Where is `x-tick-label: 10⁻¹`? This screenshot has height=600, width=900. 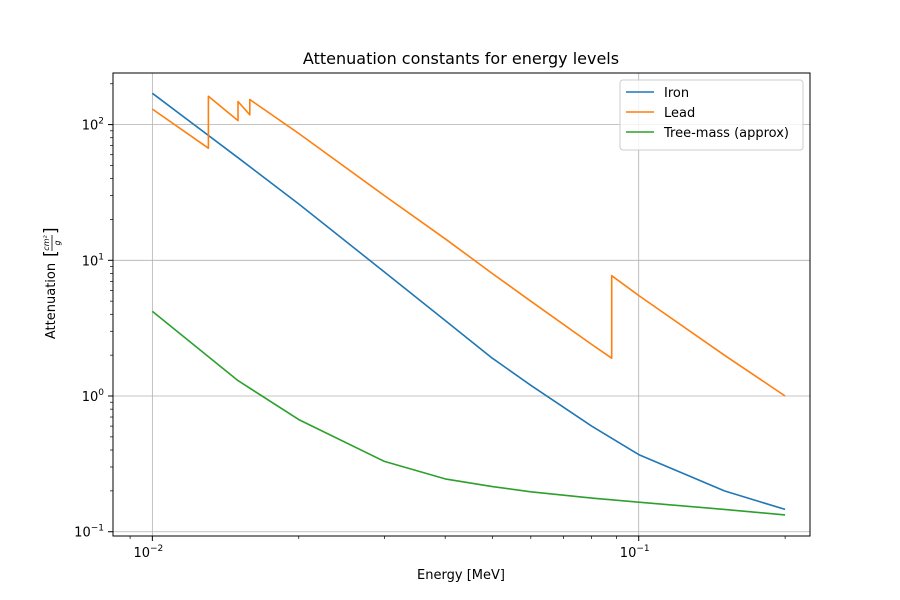
x-tick-label: 10⁻¹ is located at coordinates (635, 552).